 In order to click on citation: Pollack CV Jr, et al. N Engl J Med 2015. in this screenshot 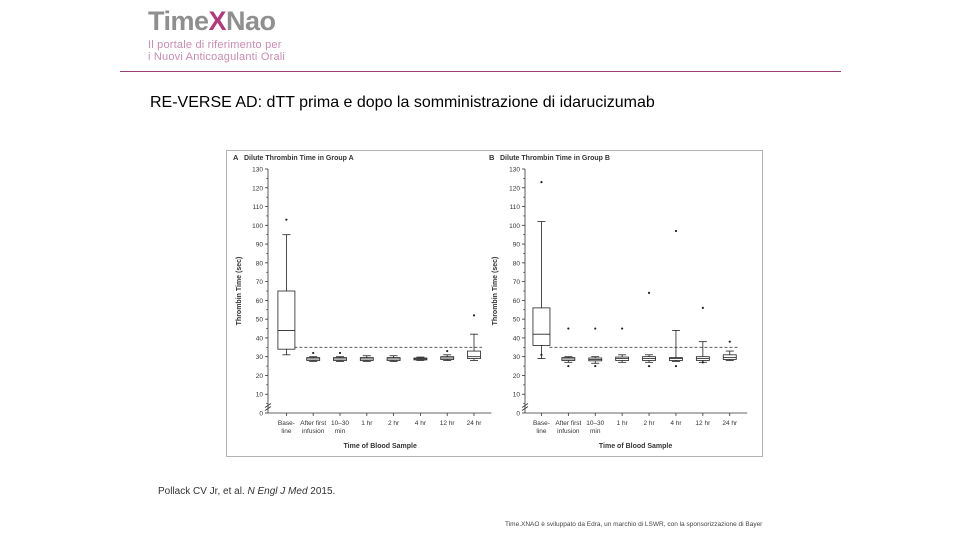, I will do `click(246, 491)`.